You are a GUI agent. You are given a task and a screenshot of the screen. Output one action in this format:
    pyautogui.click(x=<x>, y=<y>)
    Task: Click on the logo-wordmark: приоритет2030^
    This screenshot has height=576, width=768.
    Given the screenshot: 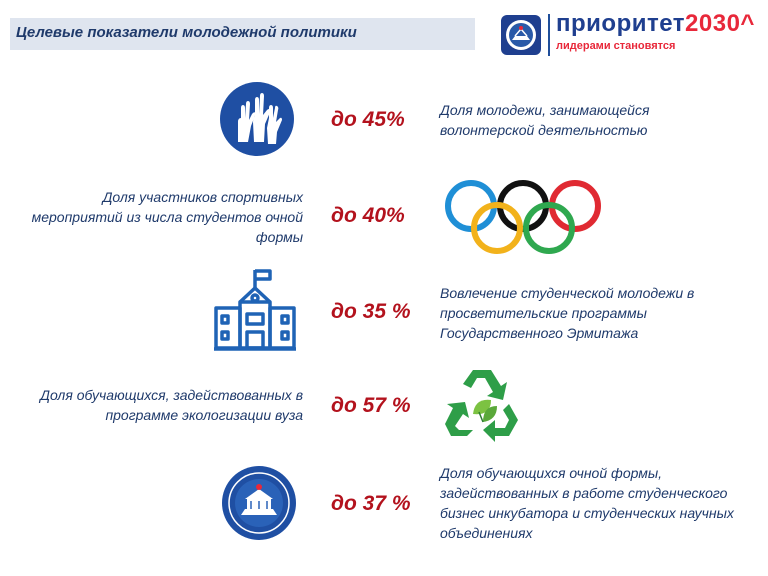 What is the action you would take?
    pyautogui.click(x=655, y=23)
    